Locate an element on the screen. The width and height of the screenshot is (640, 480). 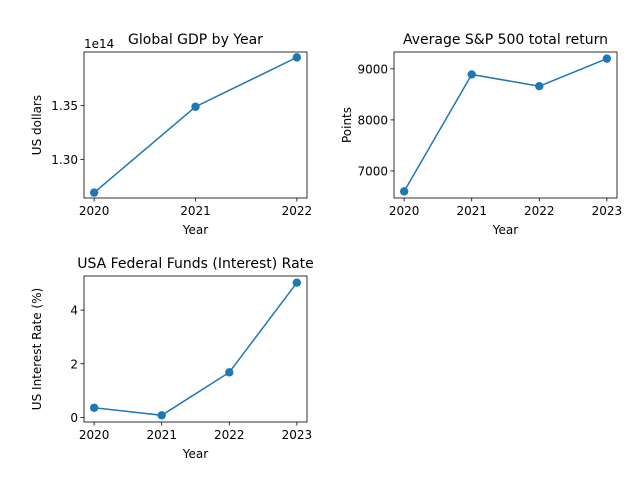
y-tick-label: 8000 is located at coordinates (372, 120).